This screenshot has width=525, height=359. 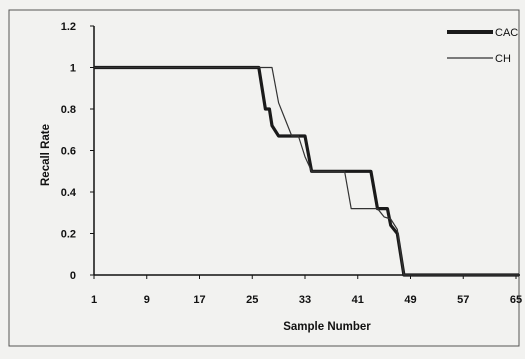 What do you see at coordinates (199, 300) in the screenshot?
I see `x-tick-label: 17` at bounding box center [199, 300].